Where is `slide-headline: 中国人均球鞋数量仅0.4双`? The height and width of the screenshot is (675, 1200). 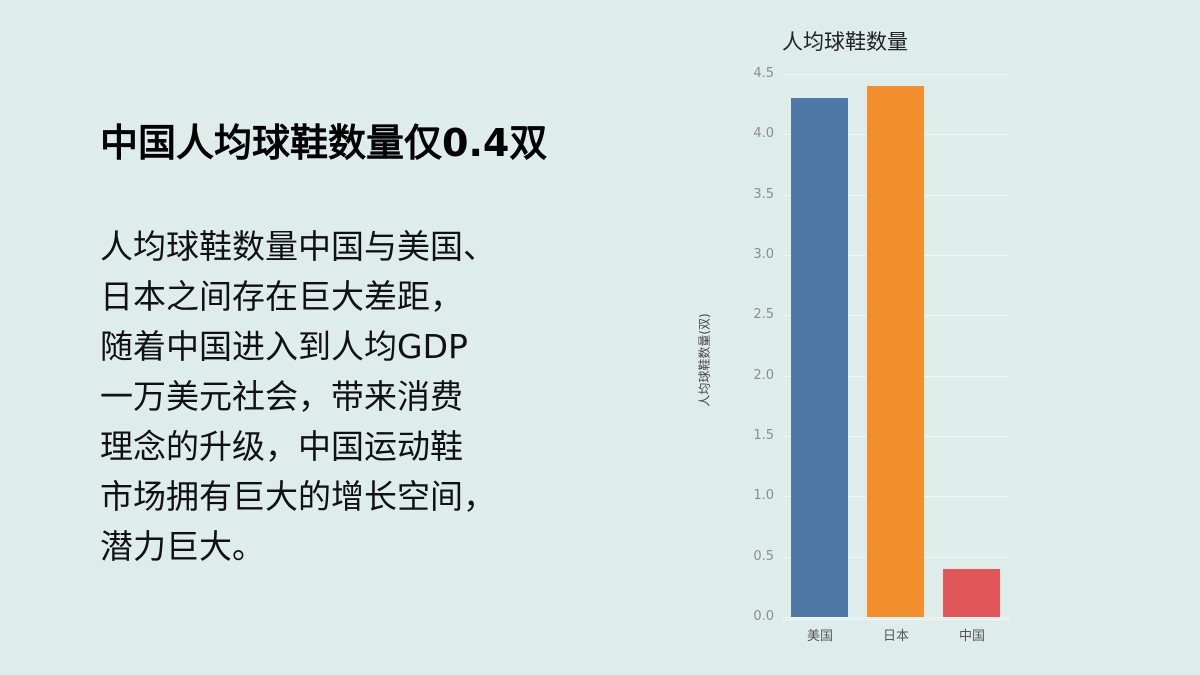 slide-headline: 中国人均球鞋数量仅0.4双 is located at coordinates (324, 143).